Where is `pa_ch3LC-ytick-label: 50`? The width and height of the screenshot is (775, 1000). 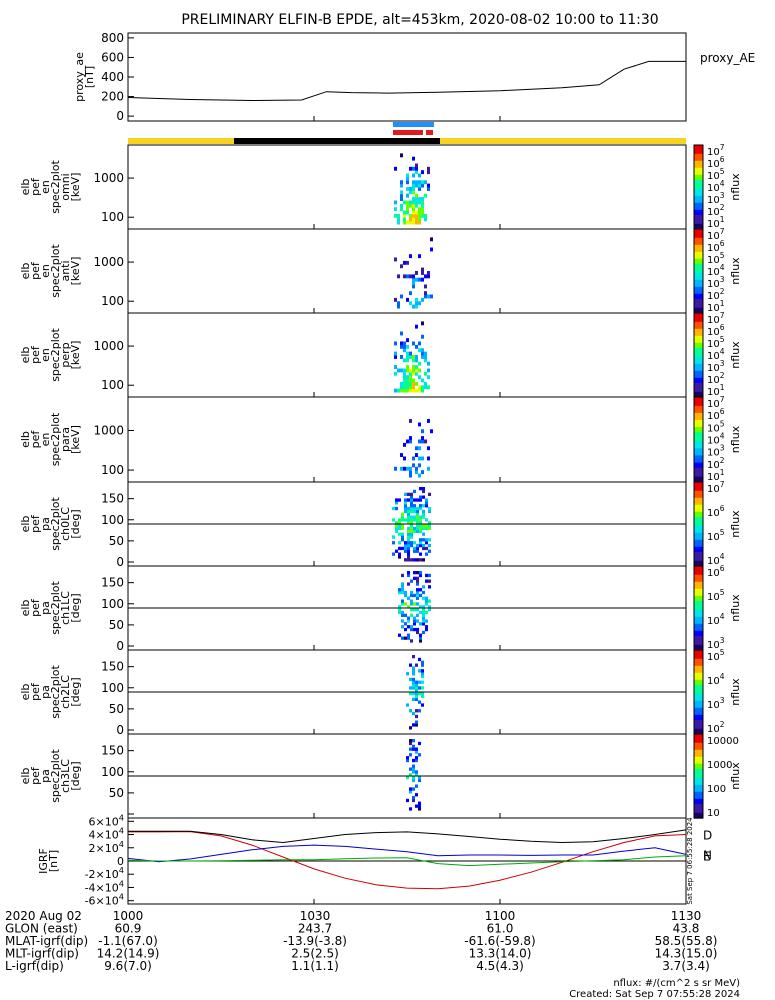
pa_ch3LC-ytick-label: 50 is located at coordinates (116, 793).